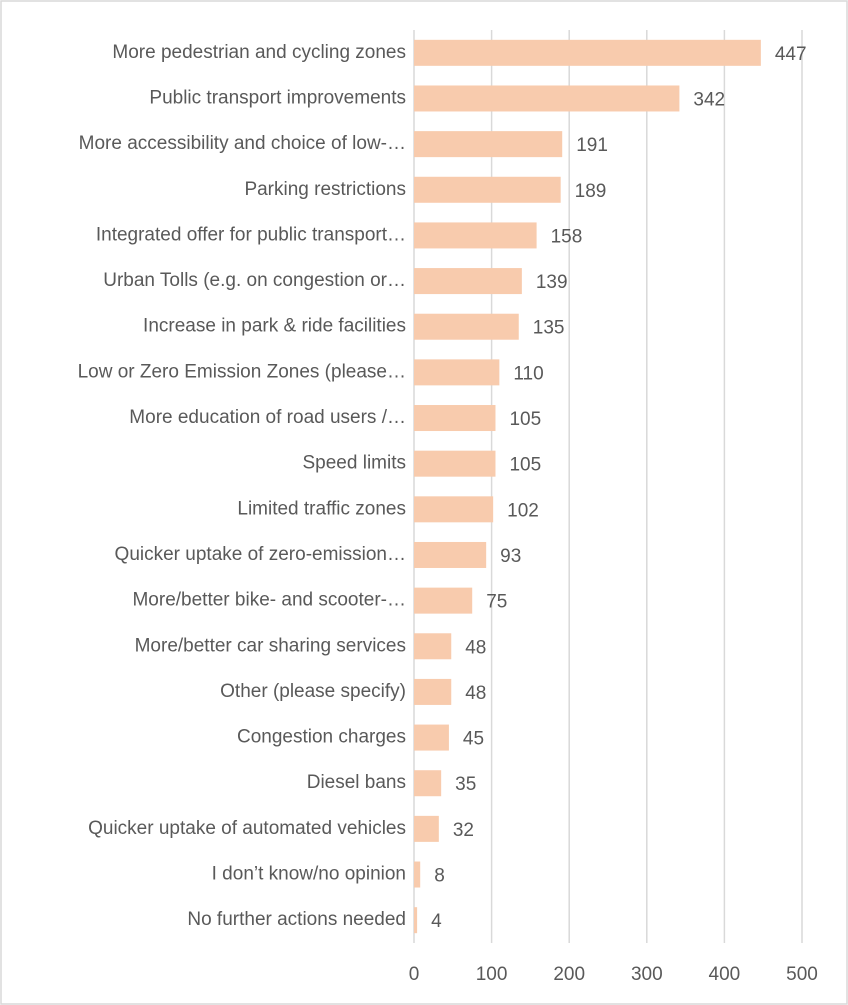 This screenshot has height=1005, width=848. What do you see at coordinates (791, 54) in the screenshot?
I see `data-label: 447` at bounding box center [791, 54].